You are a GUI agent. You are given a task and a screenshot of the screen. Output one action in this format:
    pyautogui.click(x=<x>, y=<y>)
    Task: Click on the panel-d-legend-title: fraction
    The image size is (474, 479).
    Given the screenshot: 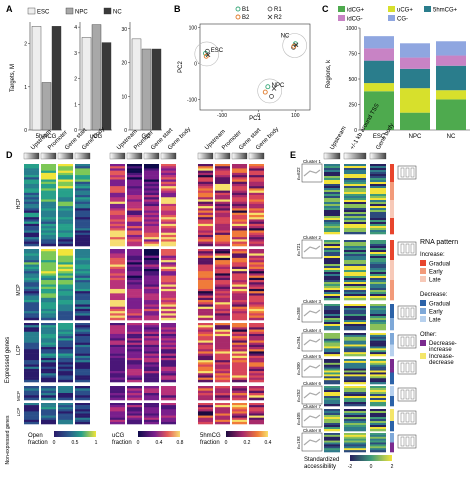 What is the action you would take?
    pyautogui.click(x=210, y=443)
    